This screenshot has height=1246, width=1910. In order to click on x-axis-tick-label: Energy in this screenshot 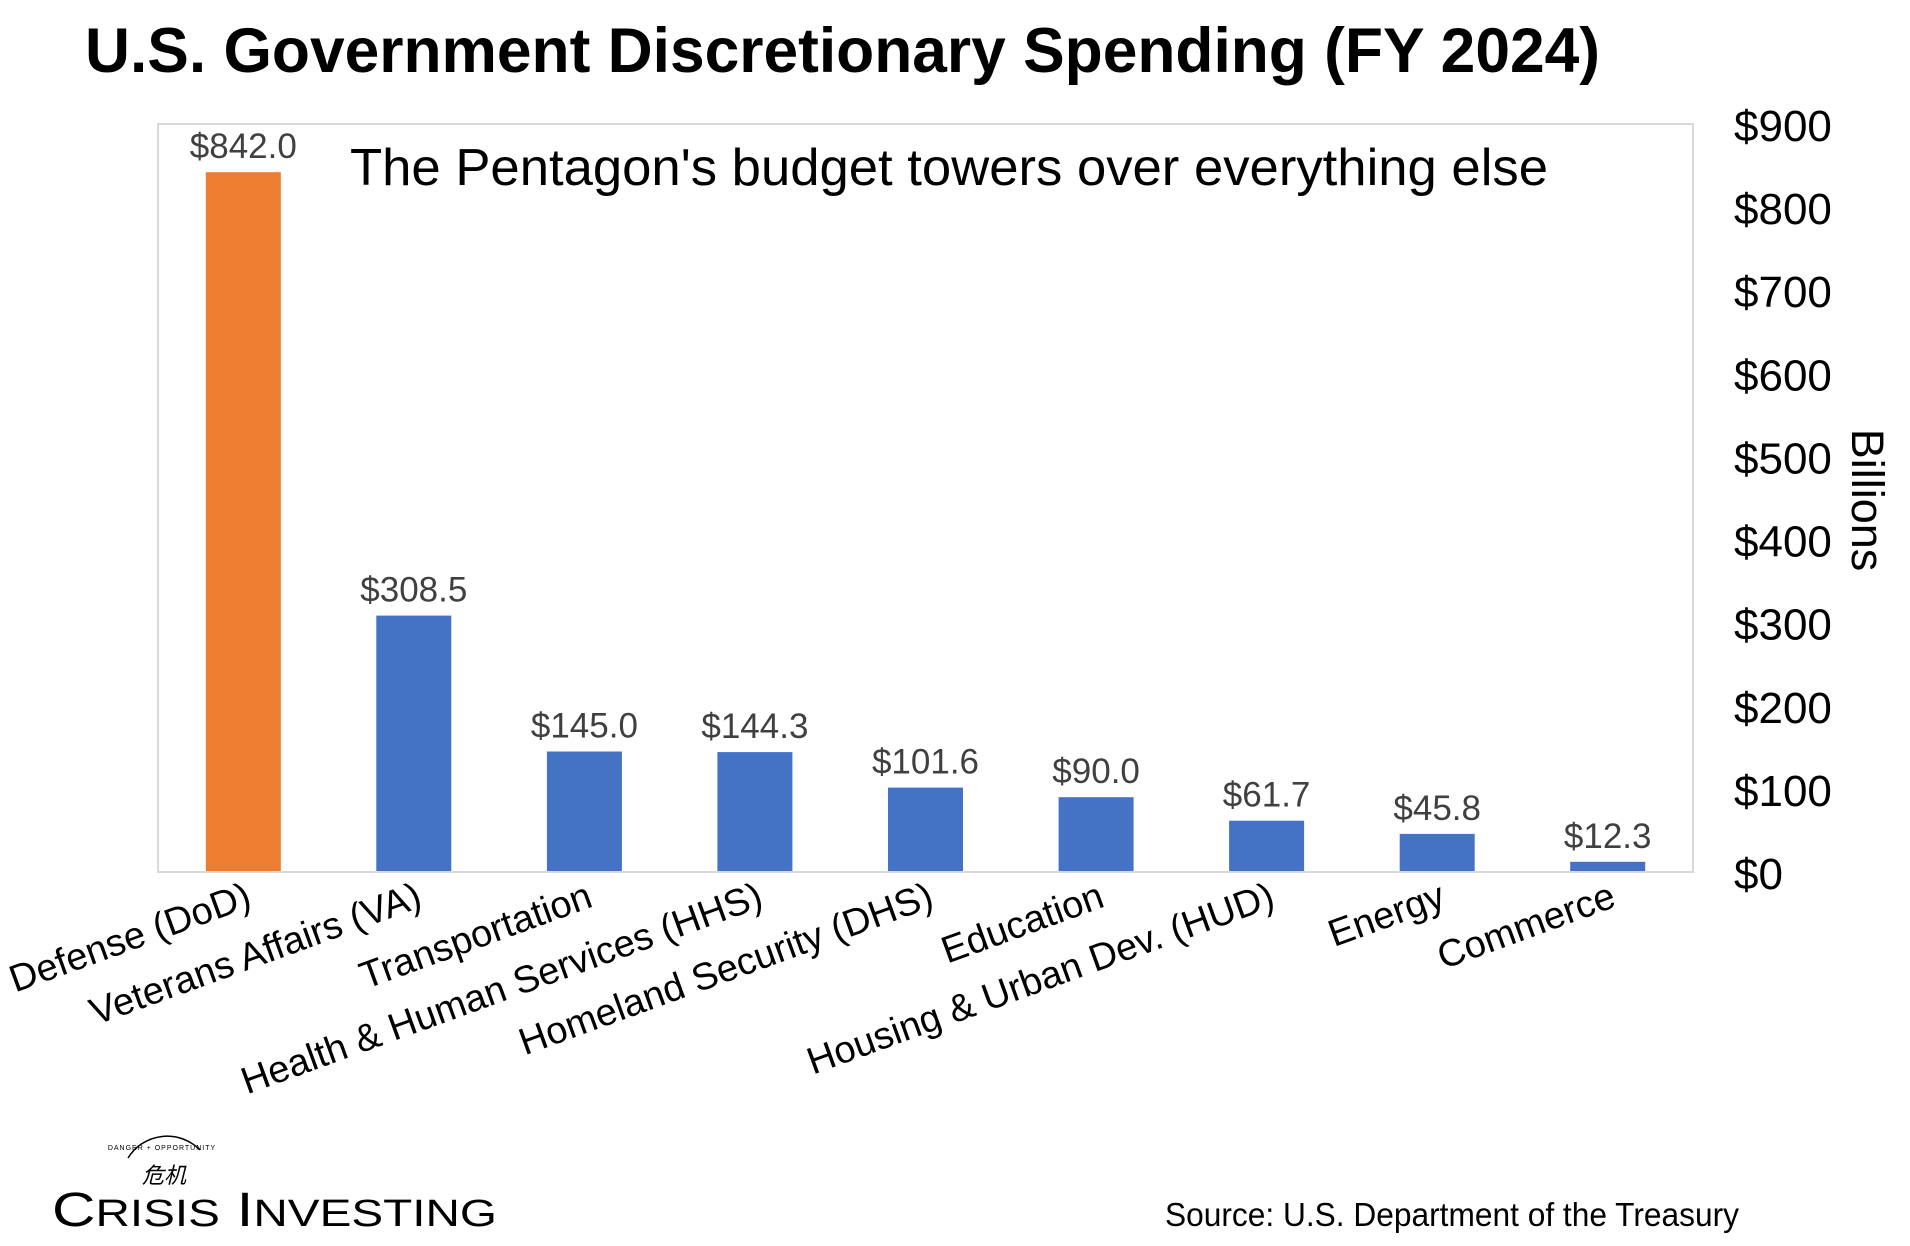, I will do `click(1387, 915)`.